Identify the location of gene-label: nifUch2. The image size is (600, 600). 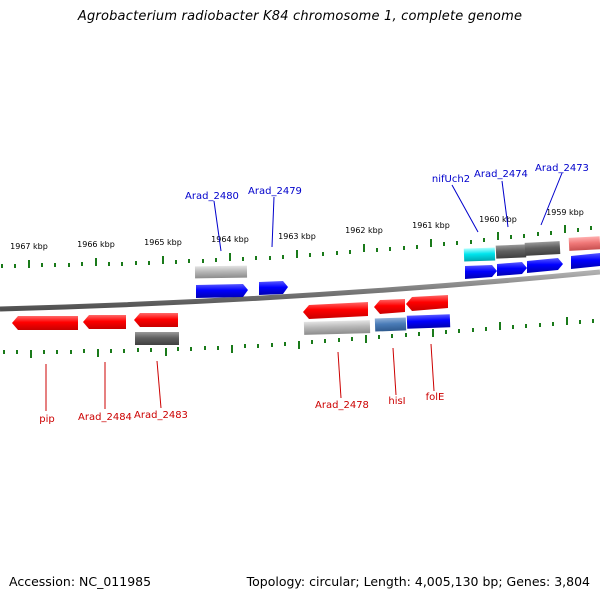
(451, 179).